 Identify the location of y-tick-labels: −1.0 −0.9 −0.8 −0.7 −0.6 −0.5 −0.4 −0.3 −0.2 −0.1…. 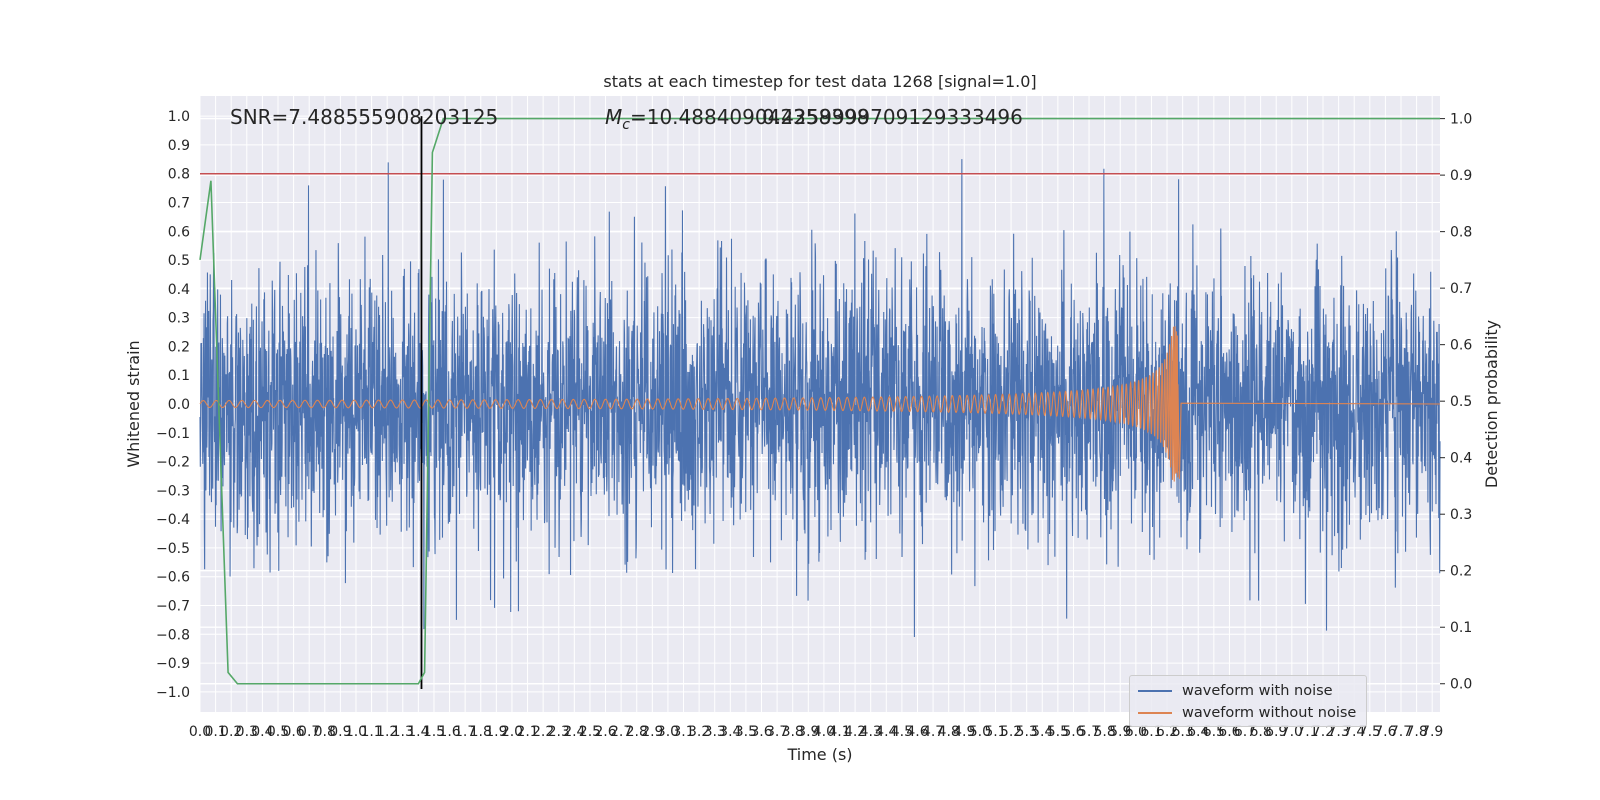
(173, 405).